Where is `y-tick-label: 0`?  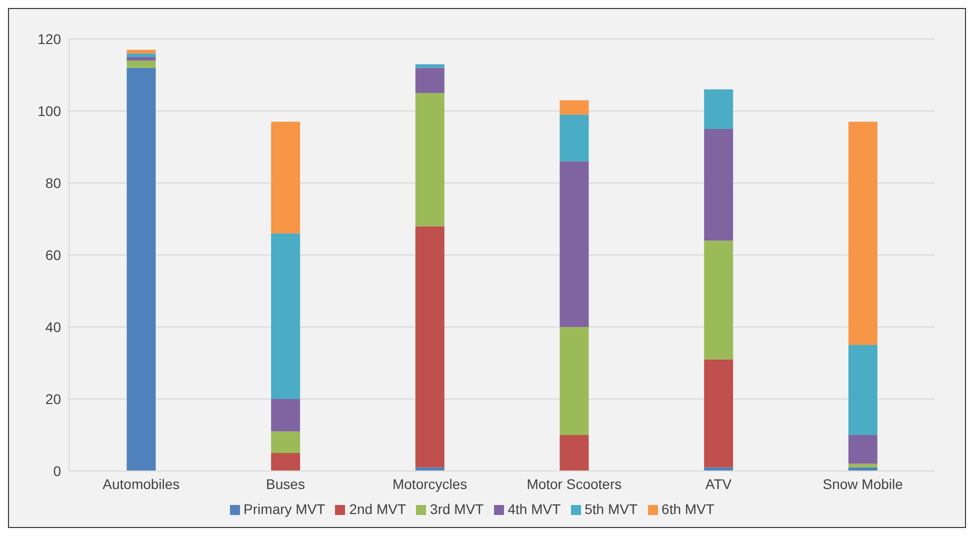
y-tick-label: 0 is located at coordinates (57, 470).